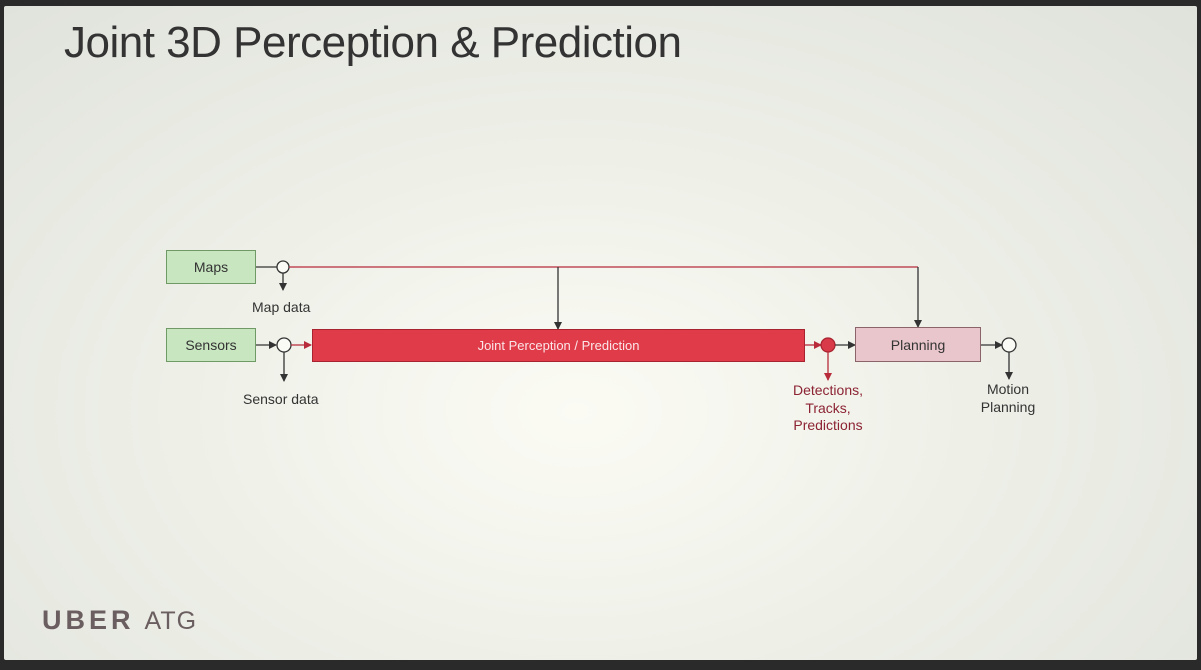 The width and height of the screenshot is (1201, 670). I want to click on motion-planning-node, so click(1009, 345).